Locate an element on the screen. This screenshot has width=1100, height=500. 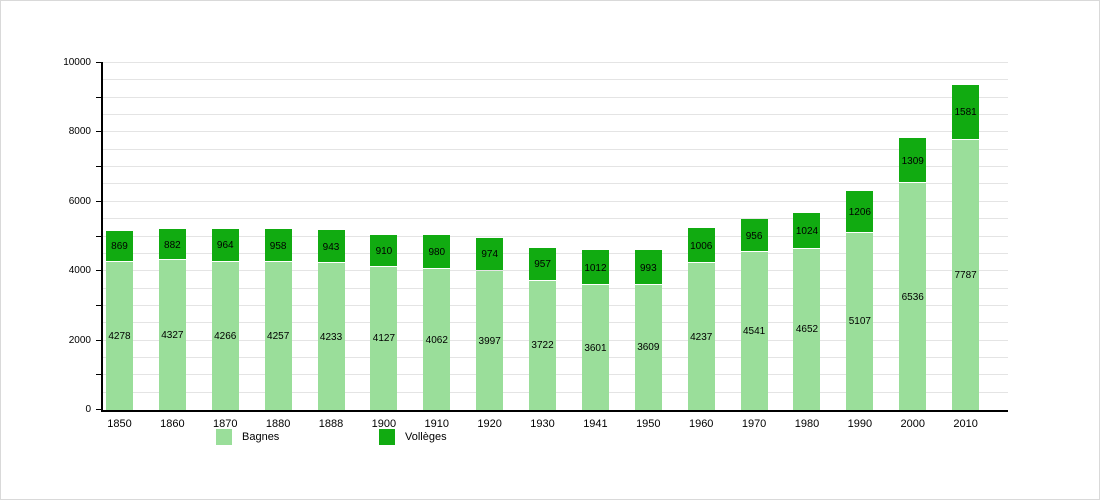
bar-value-bagnes: 4541 is located at coordinates (754, 332).